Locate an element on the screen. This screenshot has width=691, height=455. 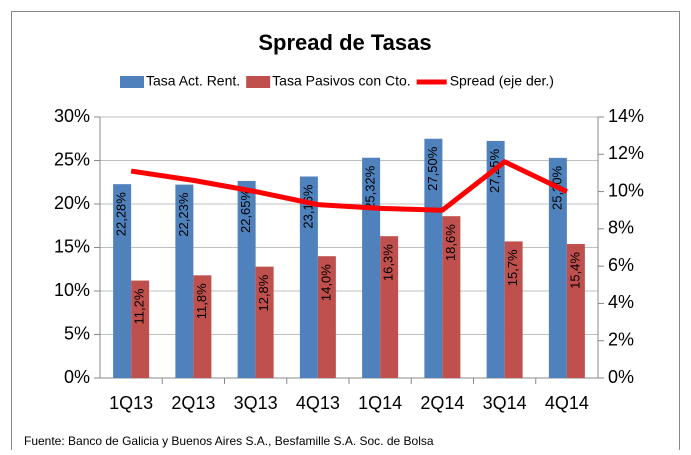
chart-title: Spread de Tasas is located at coordinates (344, 42).